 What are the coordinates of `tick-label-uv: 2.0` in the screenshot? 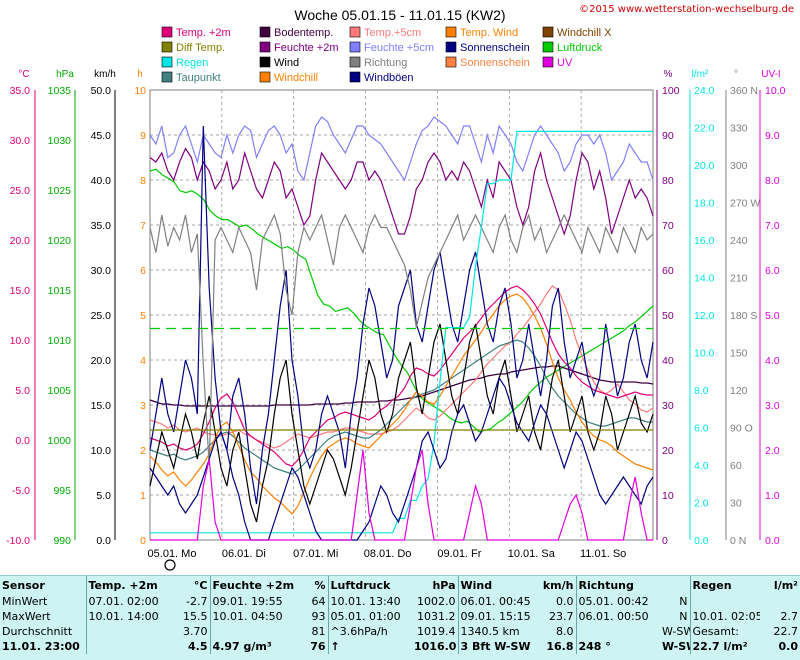 It's located at (772, 451).